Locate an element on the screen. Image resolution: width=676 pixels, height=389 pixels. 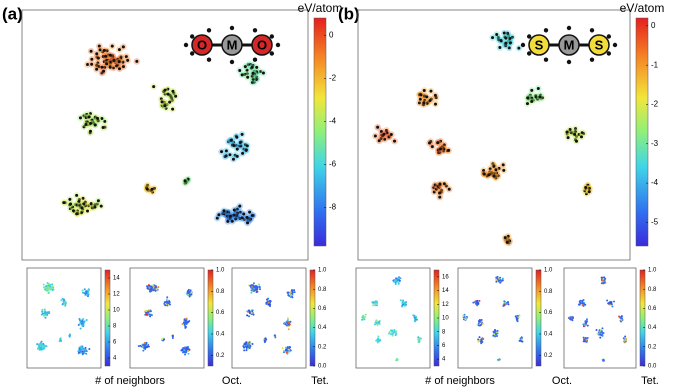
tick-label: 1.0 is located at coordinates (220, 271).